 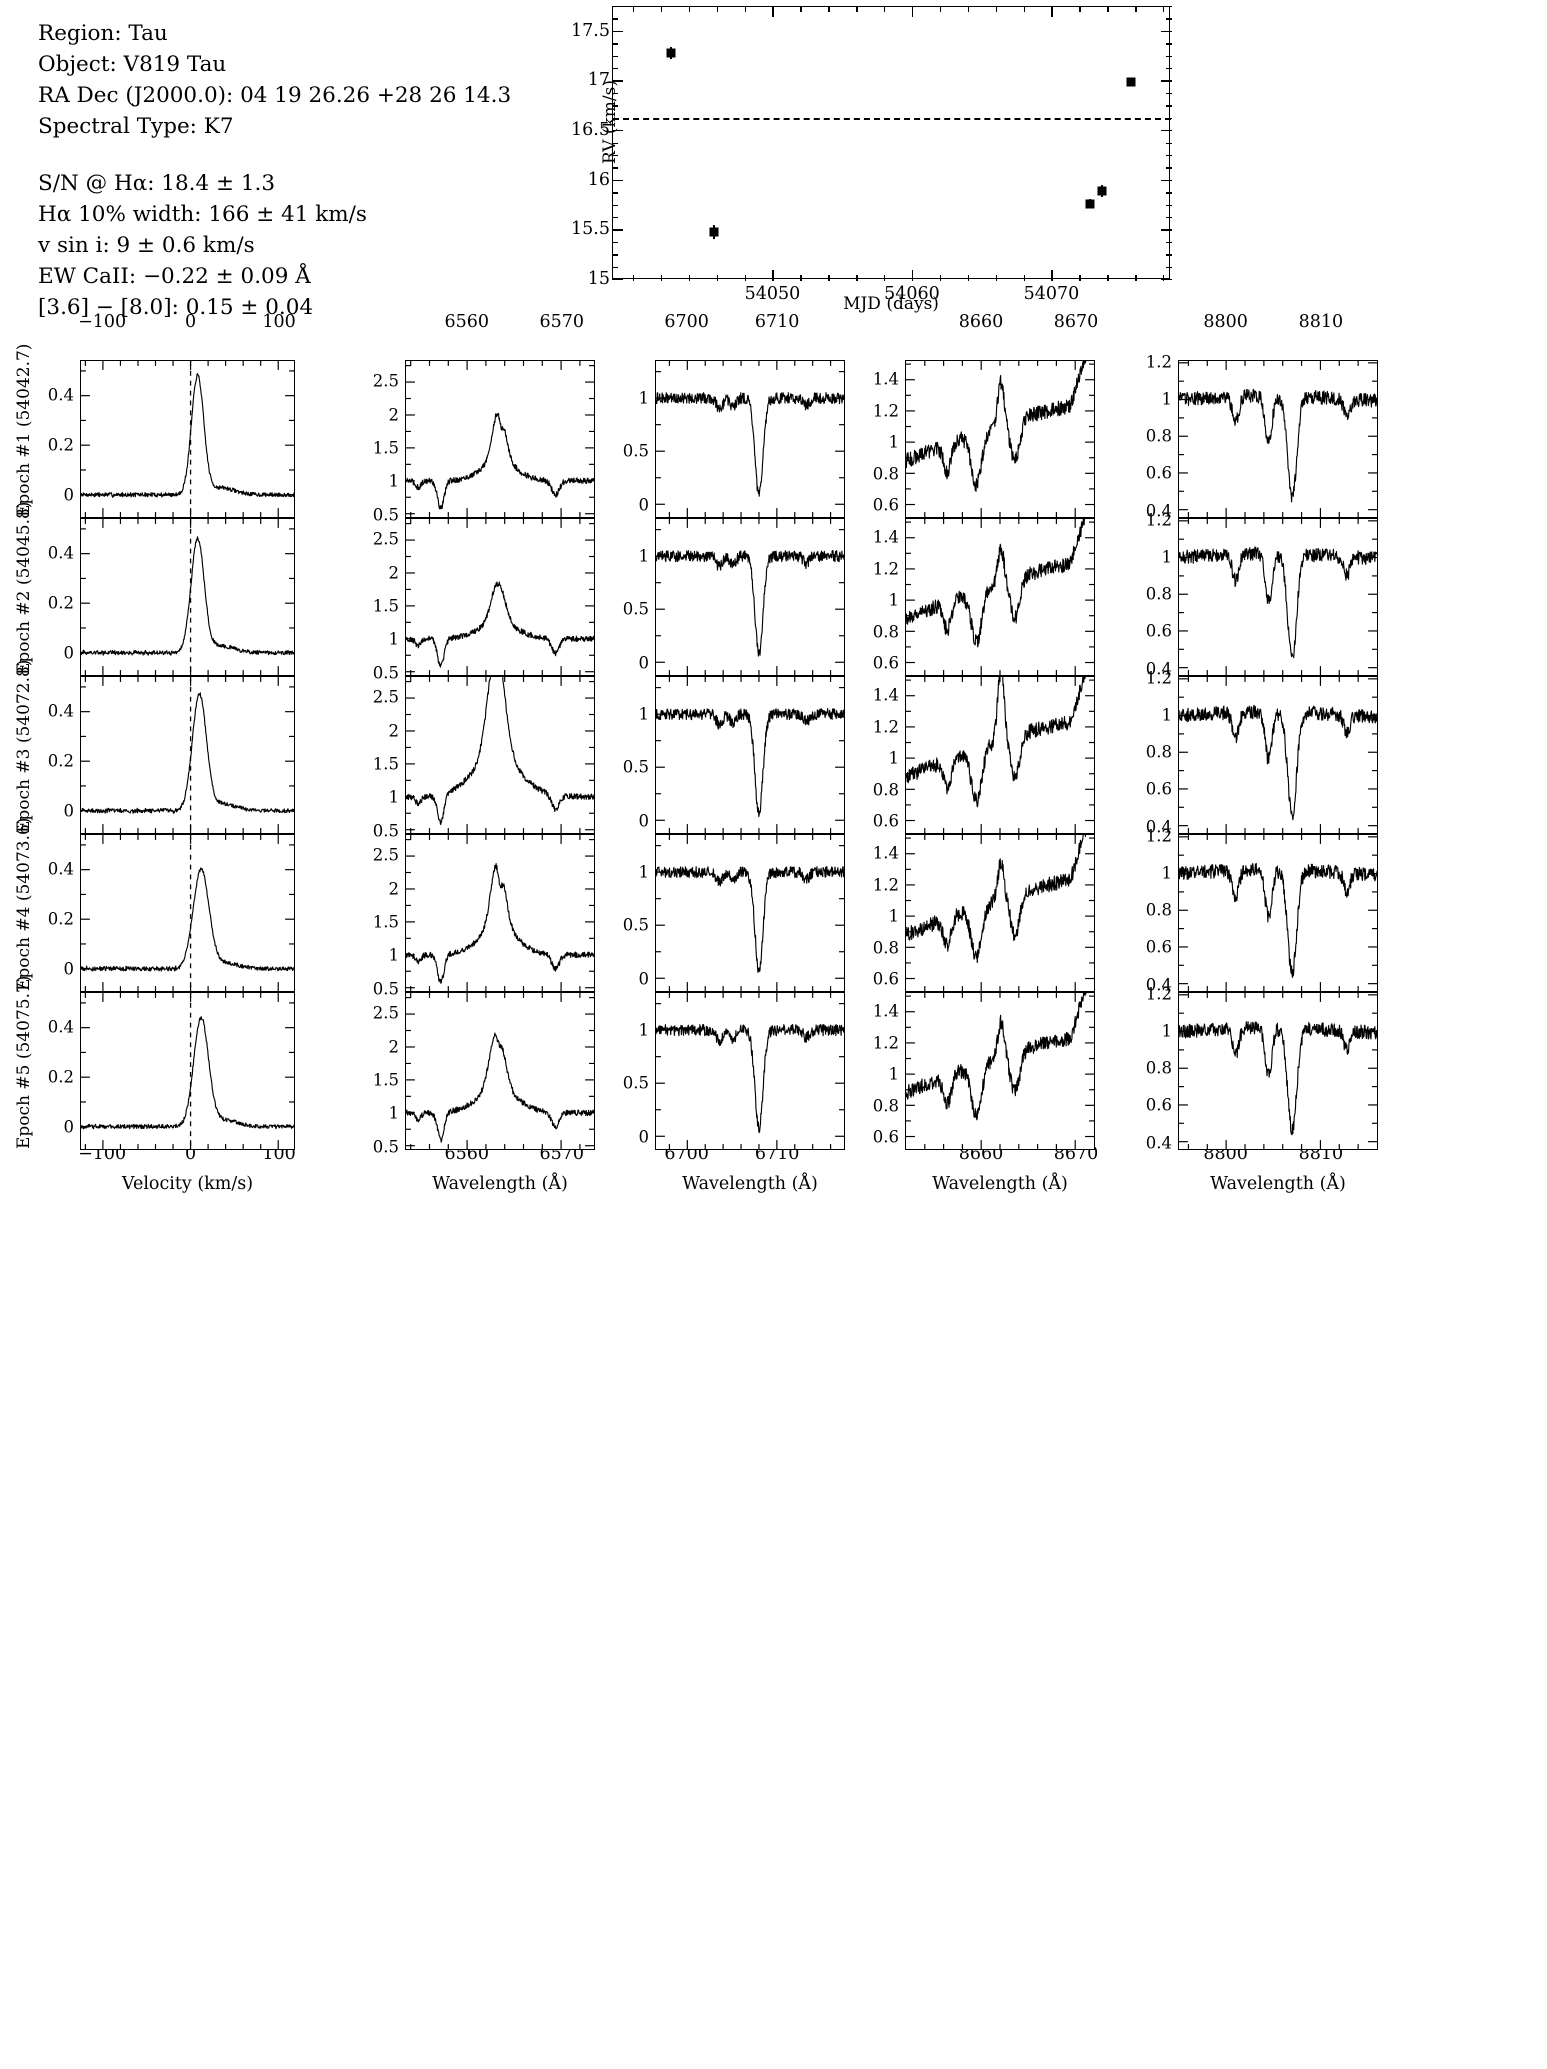 I want to click on column-top-tick-label: 8670, so click(x=1076, y=322).